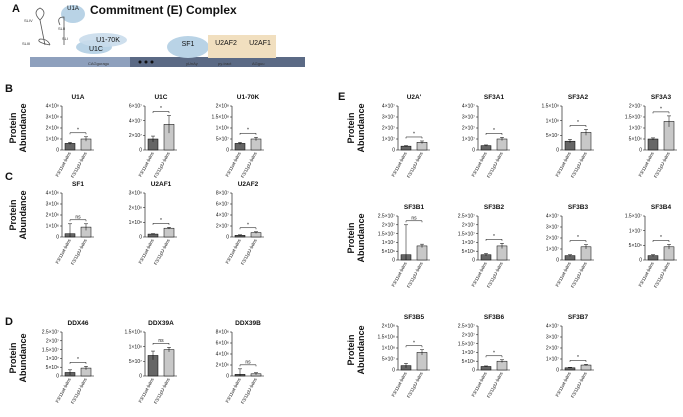 This screenshot has width=683, height=417. What do you see at coordinates (494, 317) in the screenshot?
I see `chart-title: SF3B6` at bounding box center [494, 317].